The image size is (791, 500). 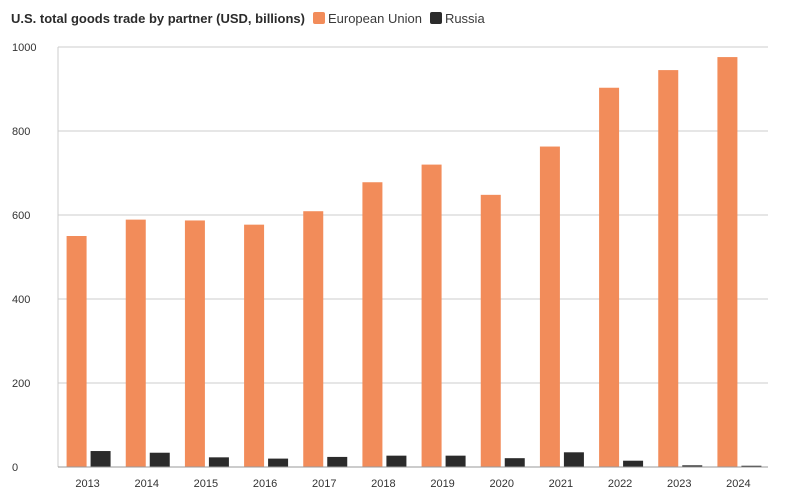 What do you see at coordinates (21, 216) in the screenshot?
I see `y-tick-label: 600` at bounding box center [21, 216].